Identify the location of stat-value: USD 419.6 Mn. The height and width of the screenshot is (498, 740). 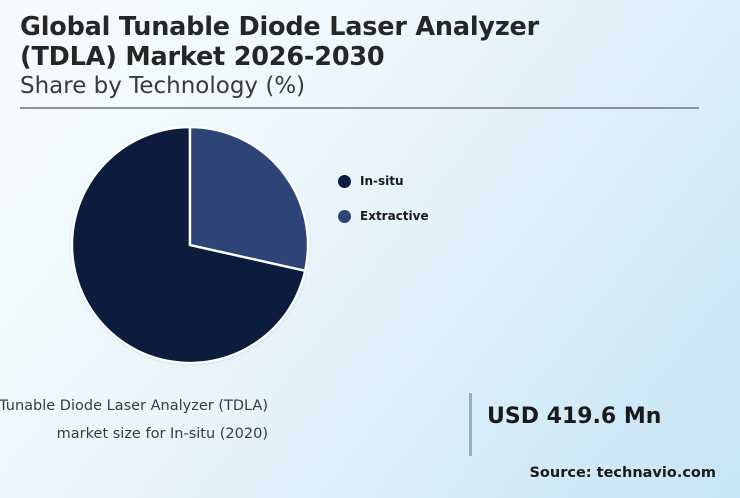
(574, 416).